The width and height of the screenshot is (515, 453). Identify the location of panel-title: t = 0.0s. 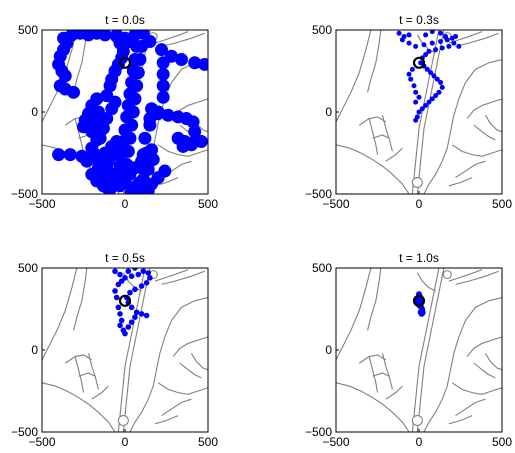
(125, 20).